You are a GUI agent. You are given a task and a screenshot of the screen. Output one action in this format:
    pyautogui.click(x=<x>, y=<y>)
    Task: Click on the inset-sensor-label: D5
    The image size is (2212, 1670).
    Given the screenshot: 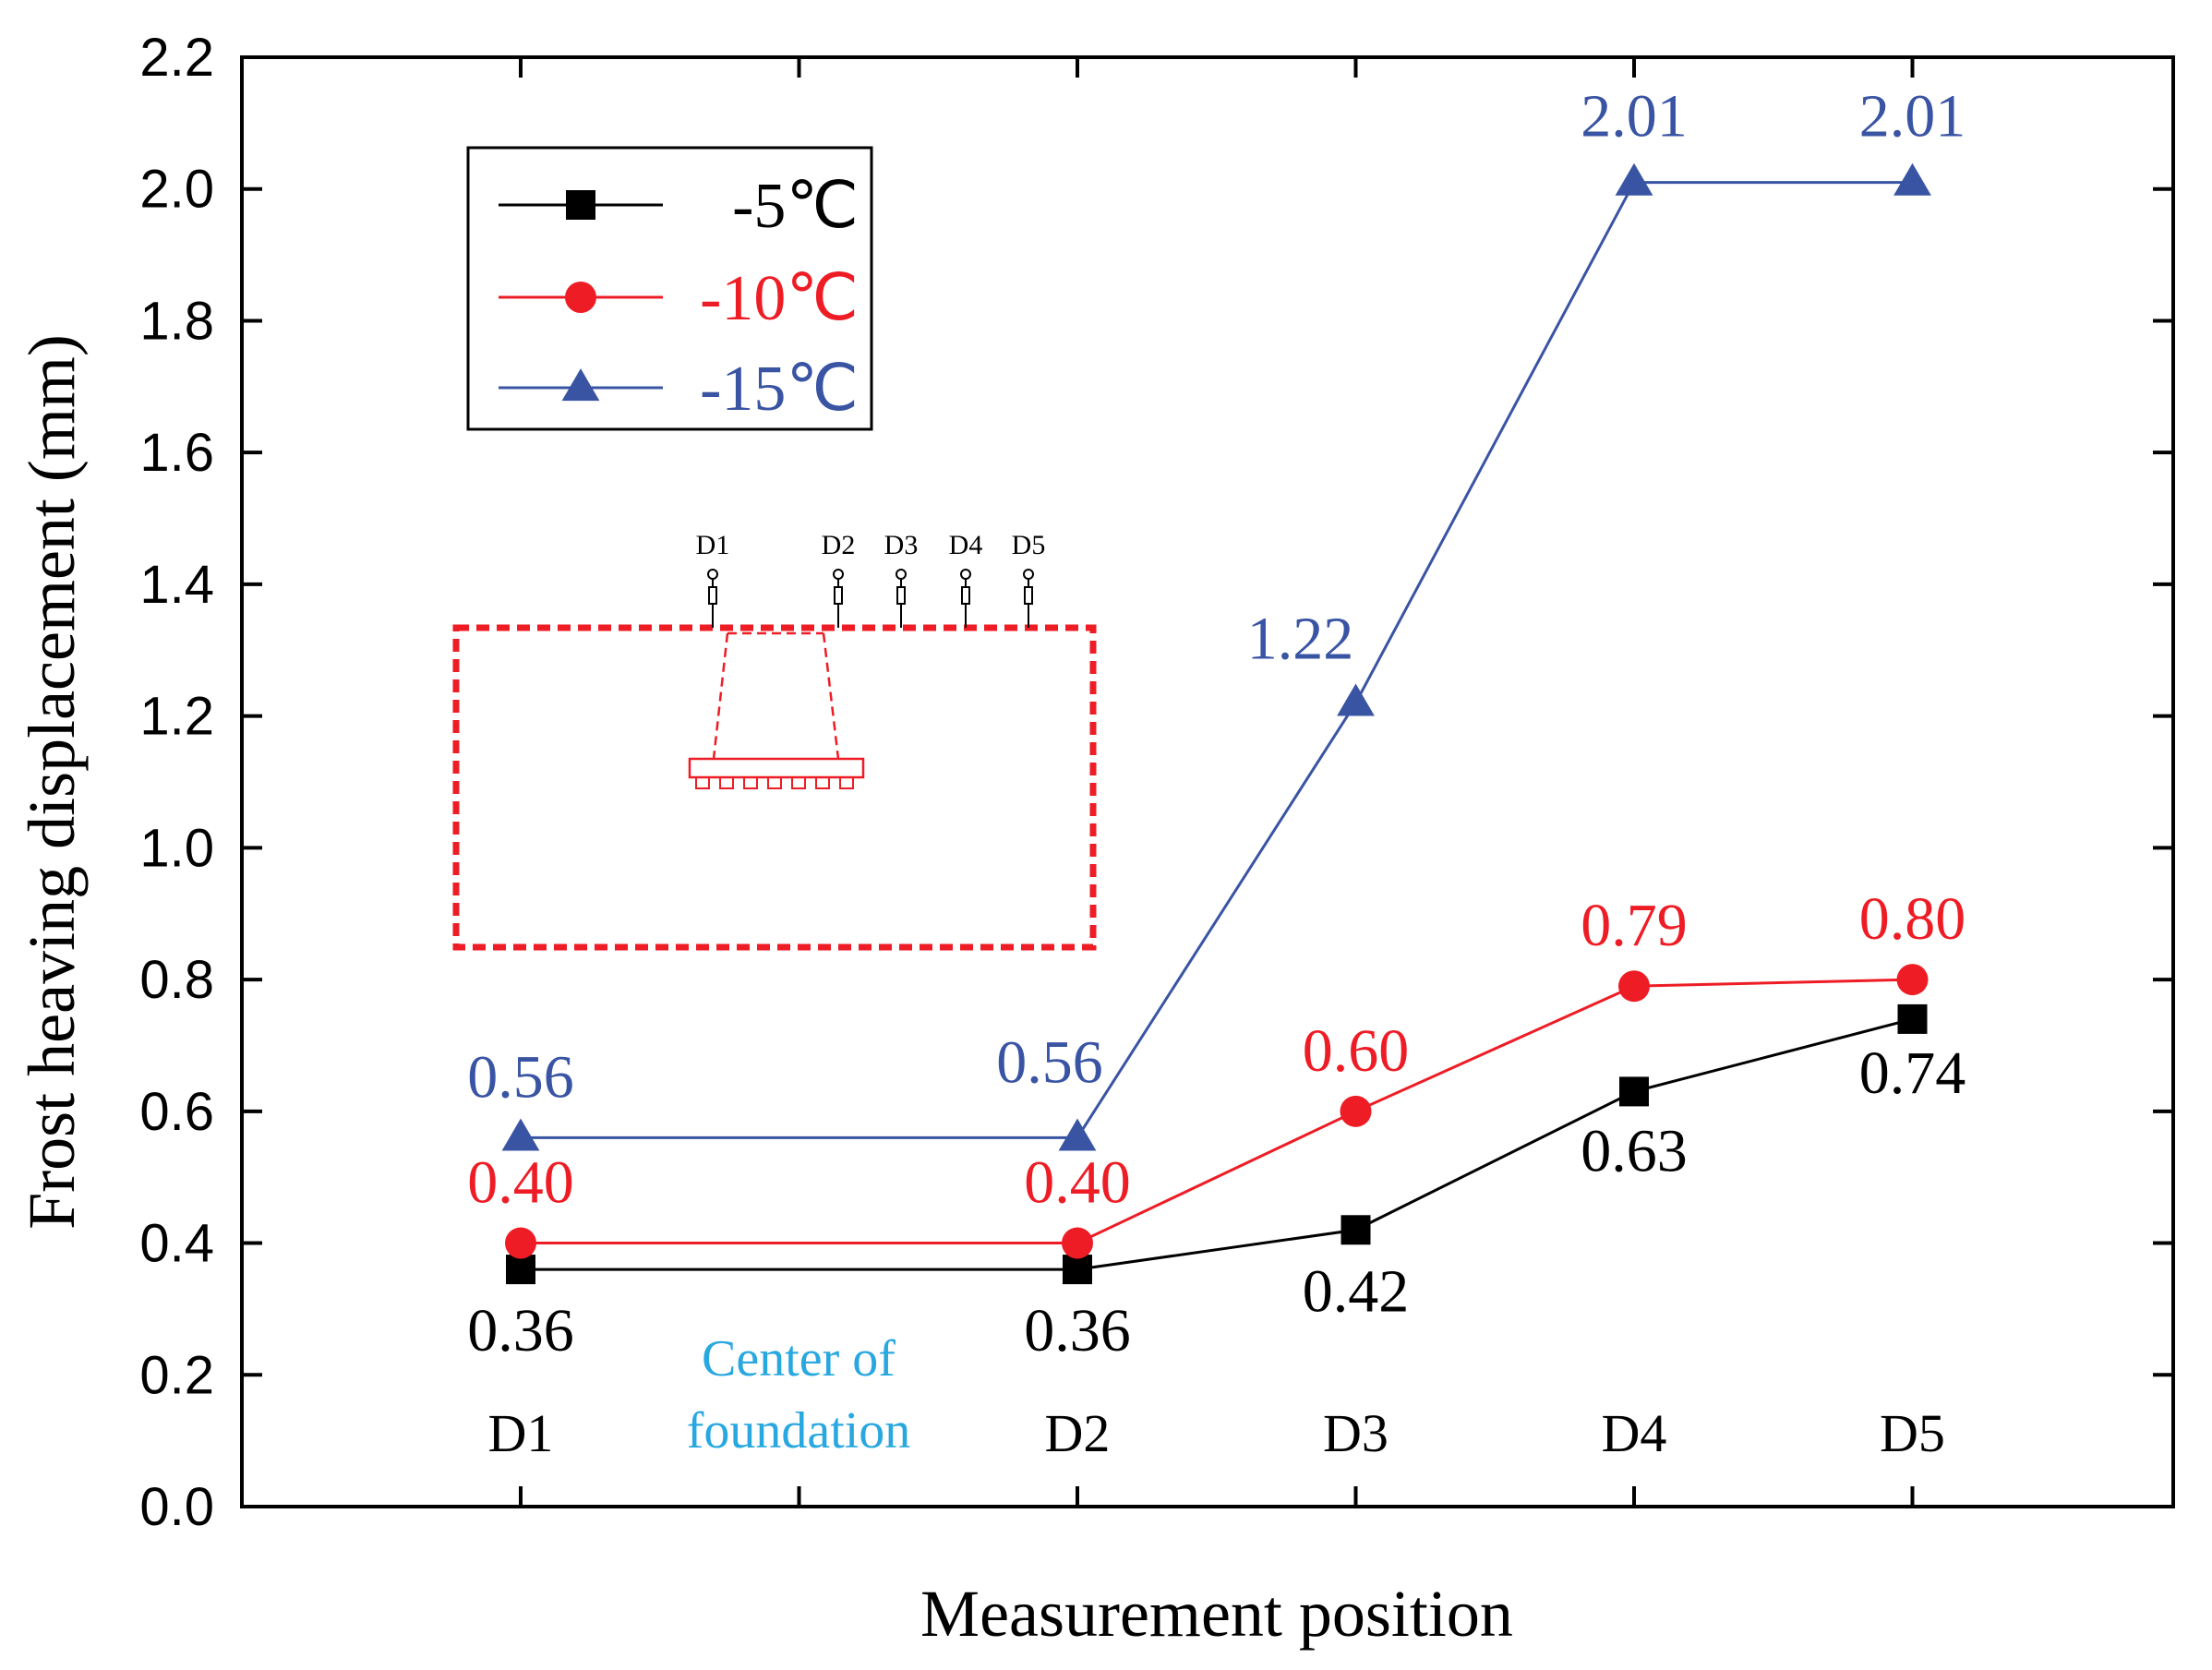 What is the action you would take?
    pyautogui.click(x=1029, y=545)
    